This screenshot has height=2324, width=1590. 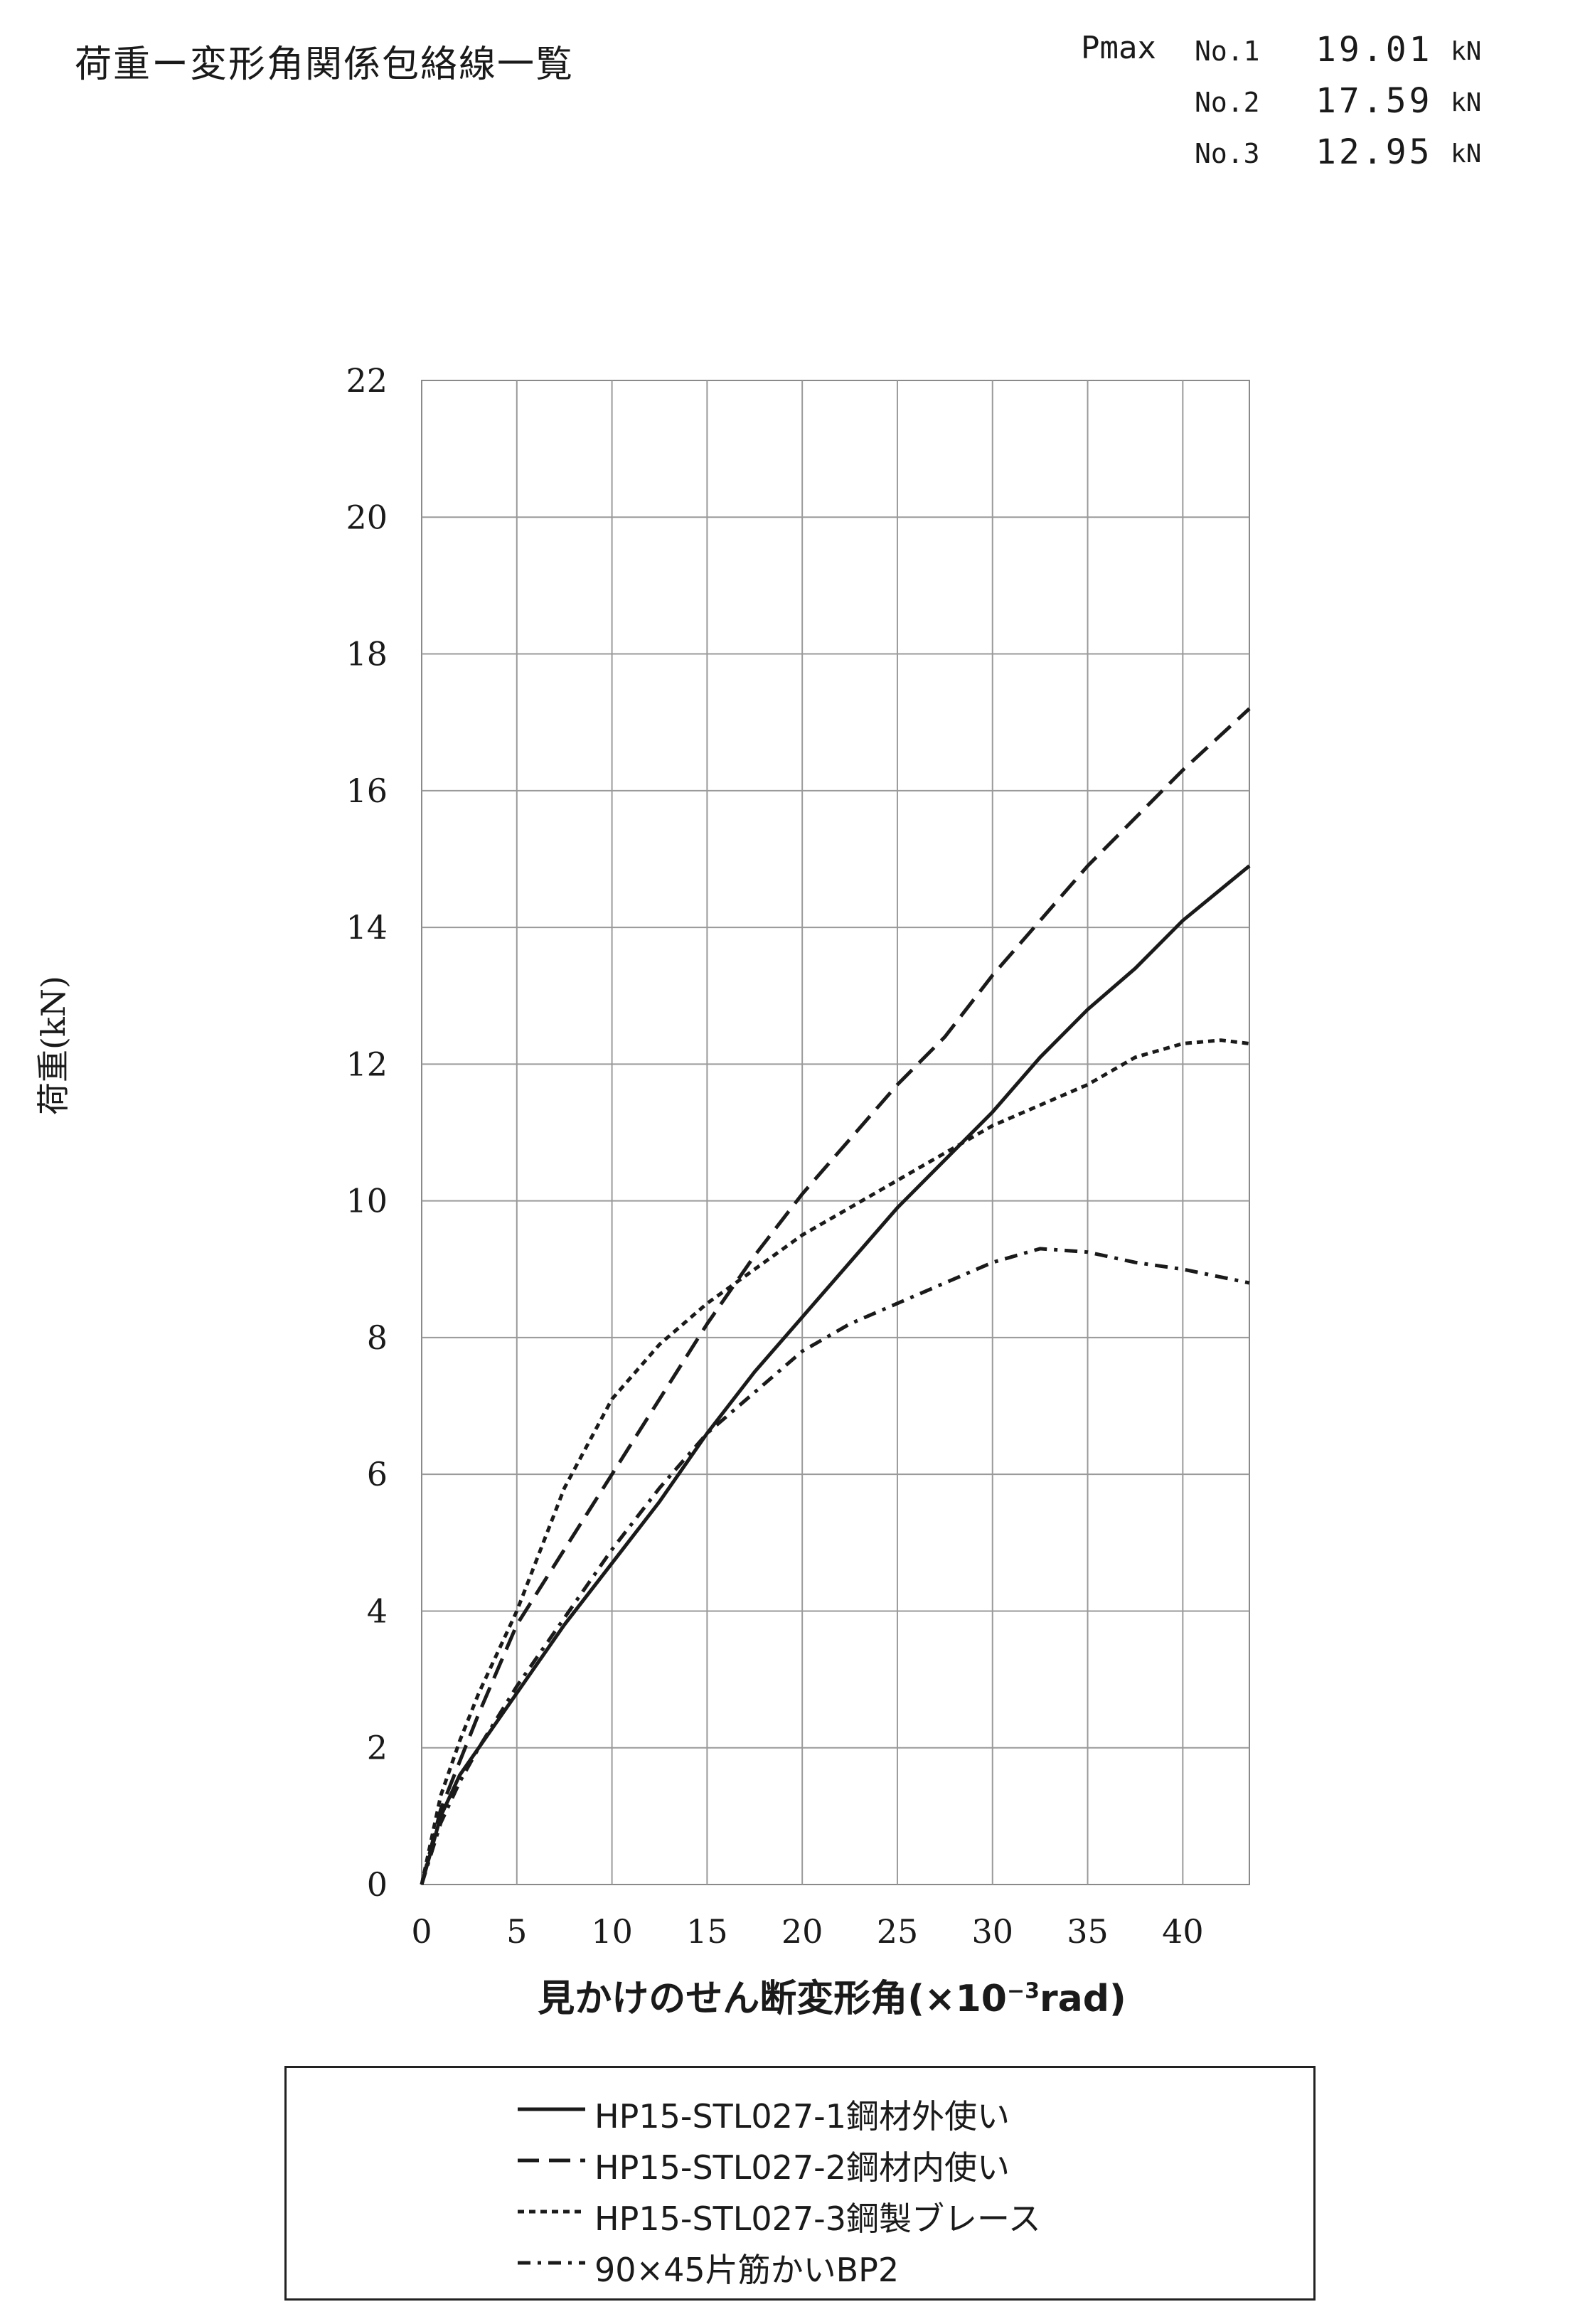 I want to click on x-axis-label-main: 見かけのせん断変形角(×10, so click(x=773, y=1999).